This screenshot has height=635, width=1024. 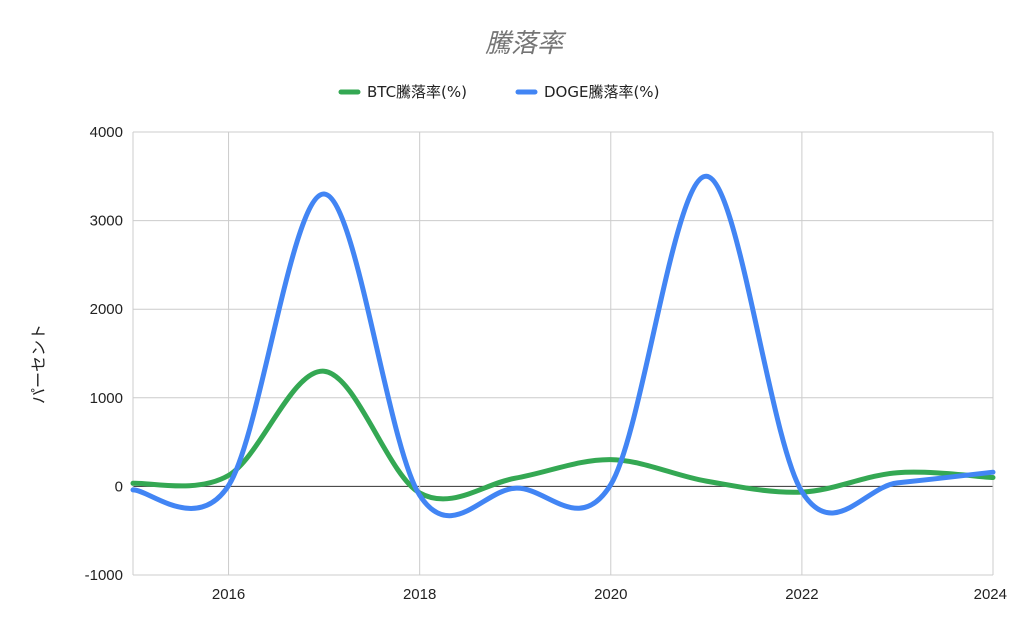 I want to click on y-tick-label: 3000, so click(x=106, y=221).